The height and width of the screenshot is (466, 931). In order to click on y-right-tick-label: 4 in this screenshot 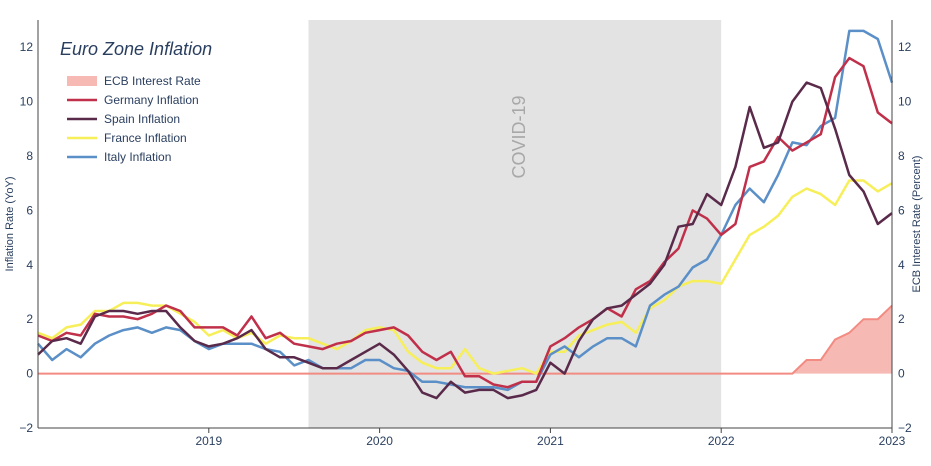, I will do `click(901, 265)`.